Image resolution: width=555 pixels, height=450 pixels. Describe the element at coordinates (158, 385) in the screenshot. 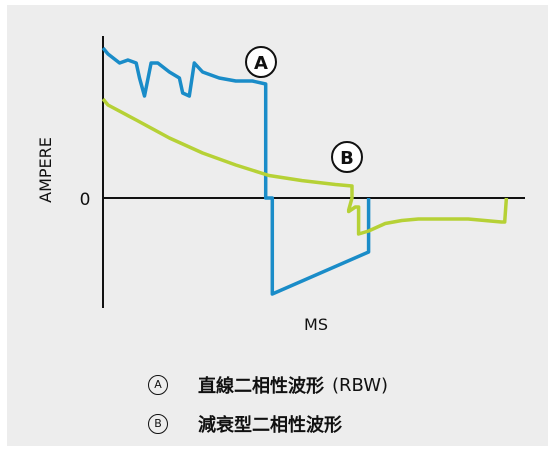

I see `legend-marker-a: A` at that location.